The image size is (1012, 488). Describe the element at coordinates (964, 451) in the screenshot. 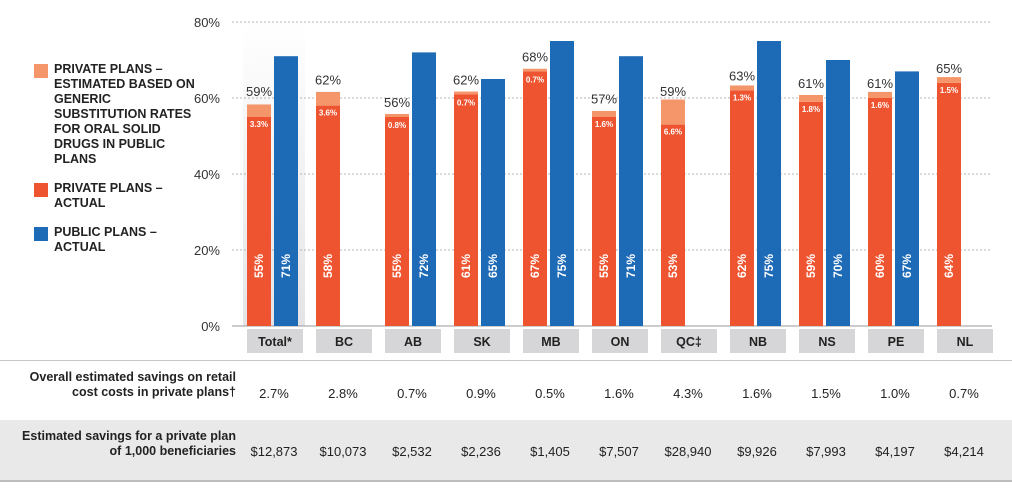

I see `table-cell: $4,214` at that location.